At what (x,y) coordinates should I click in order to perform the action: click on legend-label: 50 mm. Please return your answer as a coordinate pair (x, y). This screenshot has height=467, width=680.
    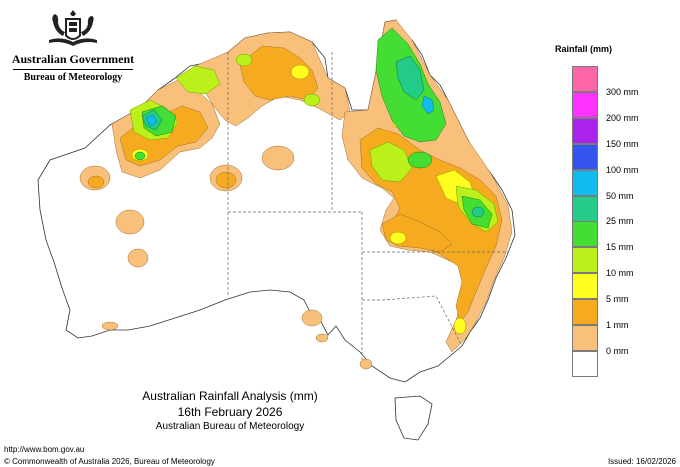
    Looking at the image, I should click on (620, 196).